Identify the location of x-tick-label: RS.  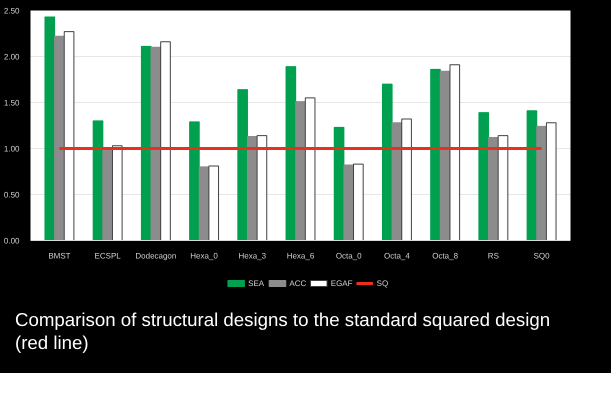
(493, 256).